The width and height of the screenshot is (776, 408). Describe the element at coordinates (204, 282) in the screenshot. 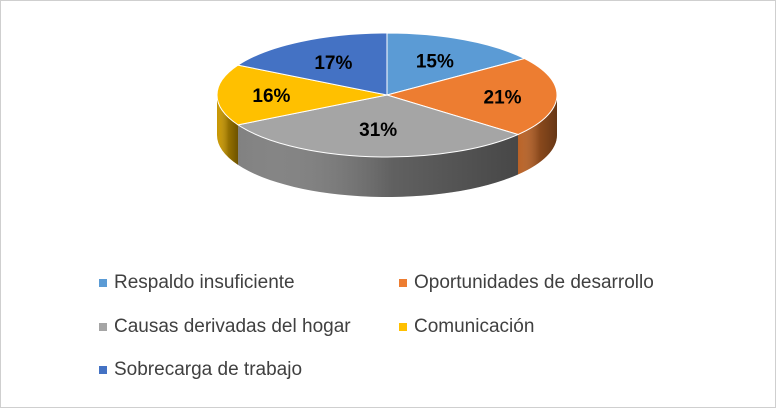

I see `legend-label: Respaldo insuficiente` at that location.